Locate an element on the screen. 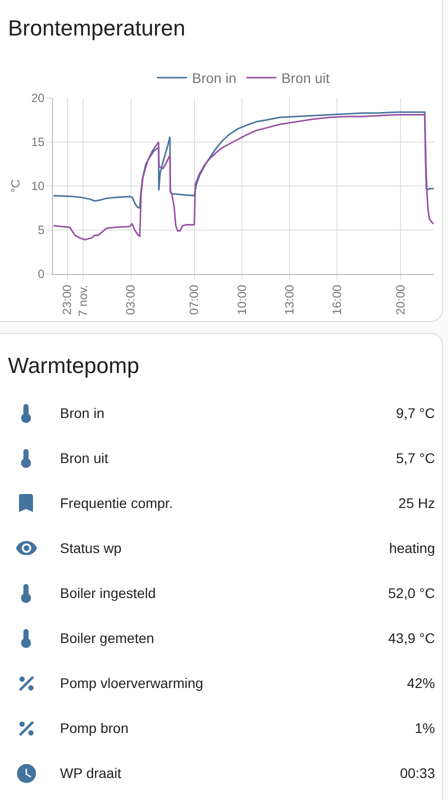 The width and height of the screenshot is (448, 800). text: Boiler ingesteld is located at coordinates (108, 593).